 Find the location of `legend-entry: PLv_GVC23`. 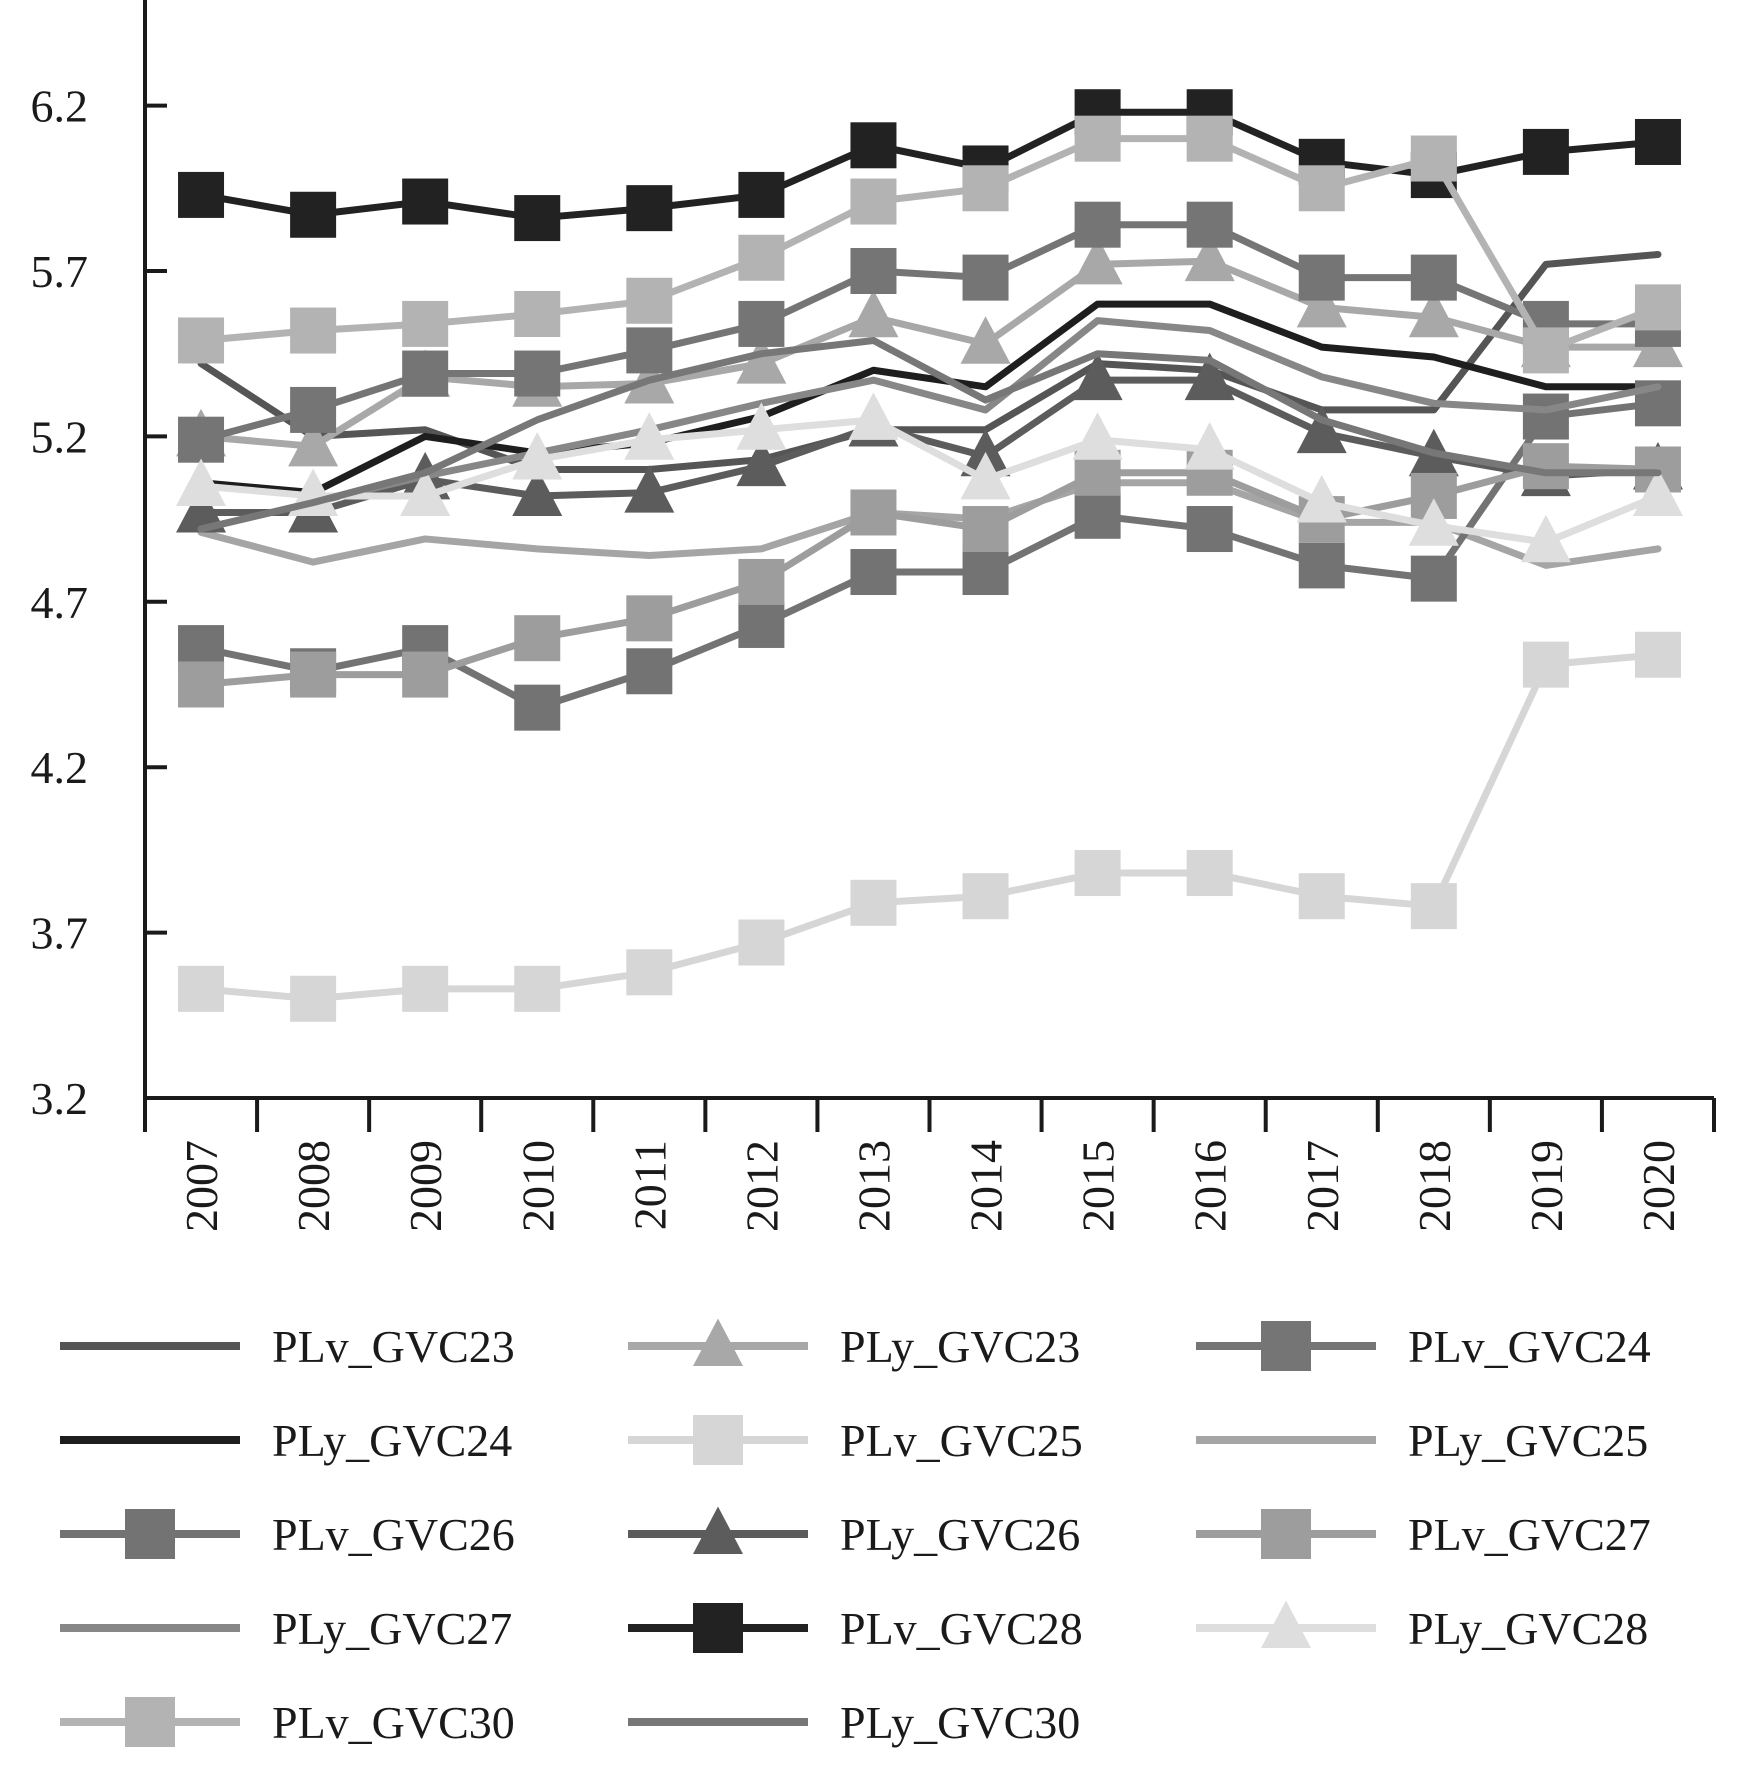

legend-entry: PLv_GVC23 is located at coordinates (287, 1346).